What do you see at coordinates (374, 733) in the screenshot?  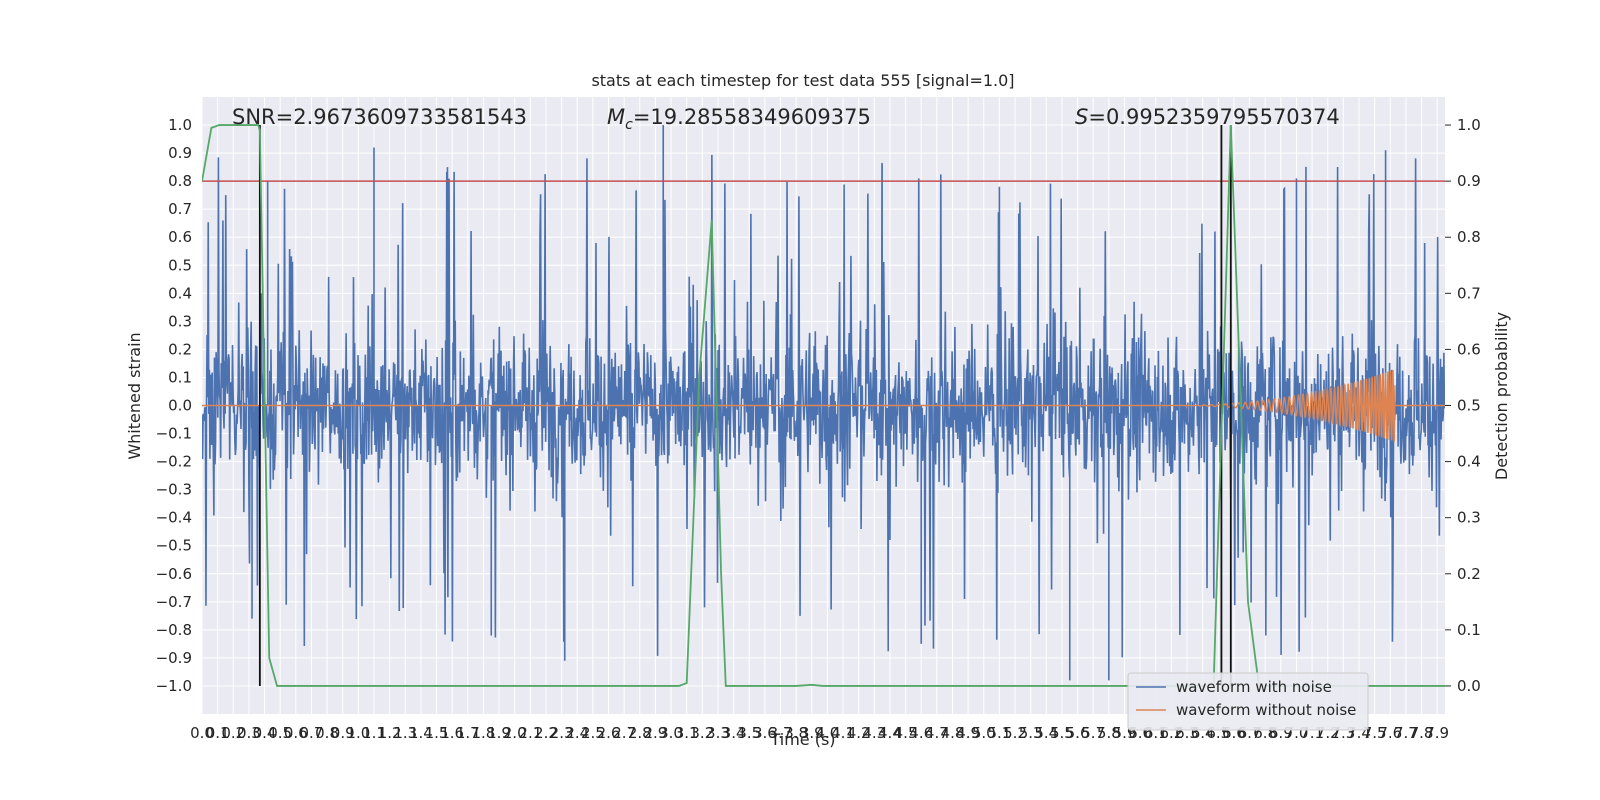 I see `x-tick-label: 1.1` at bounding box center [374, 733].